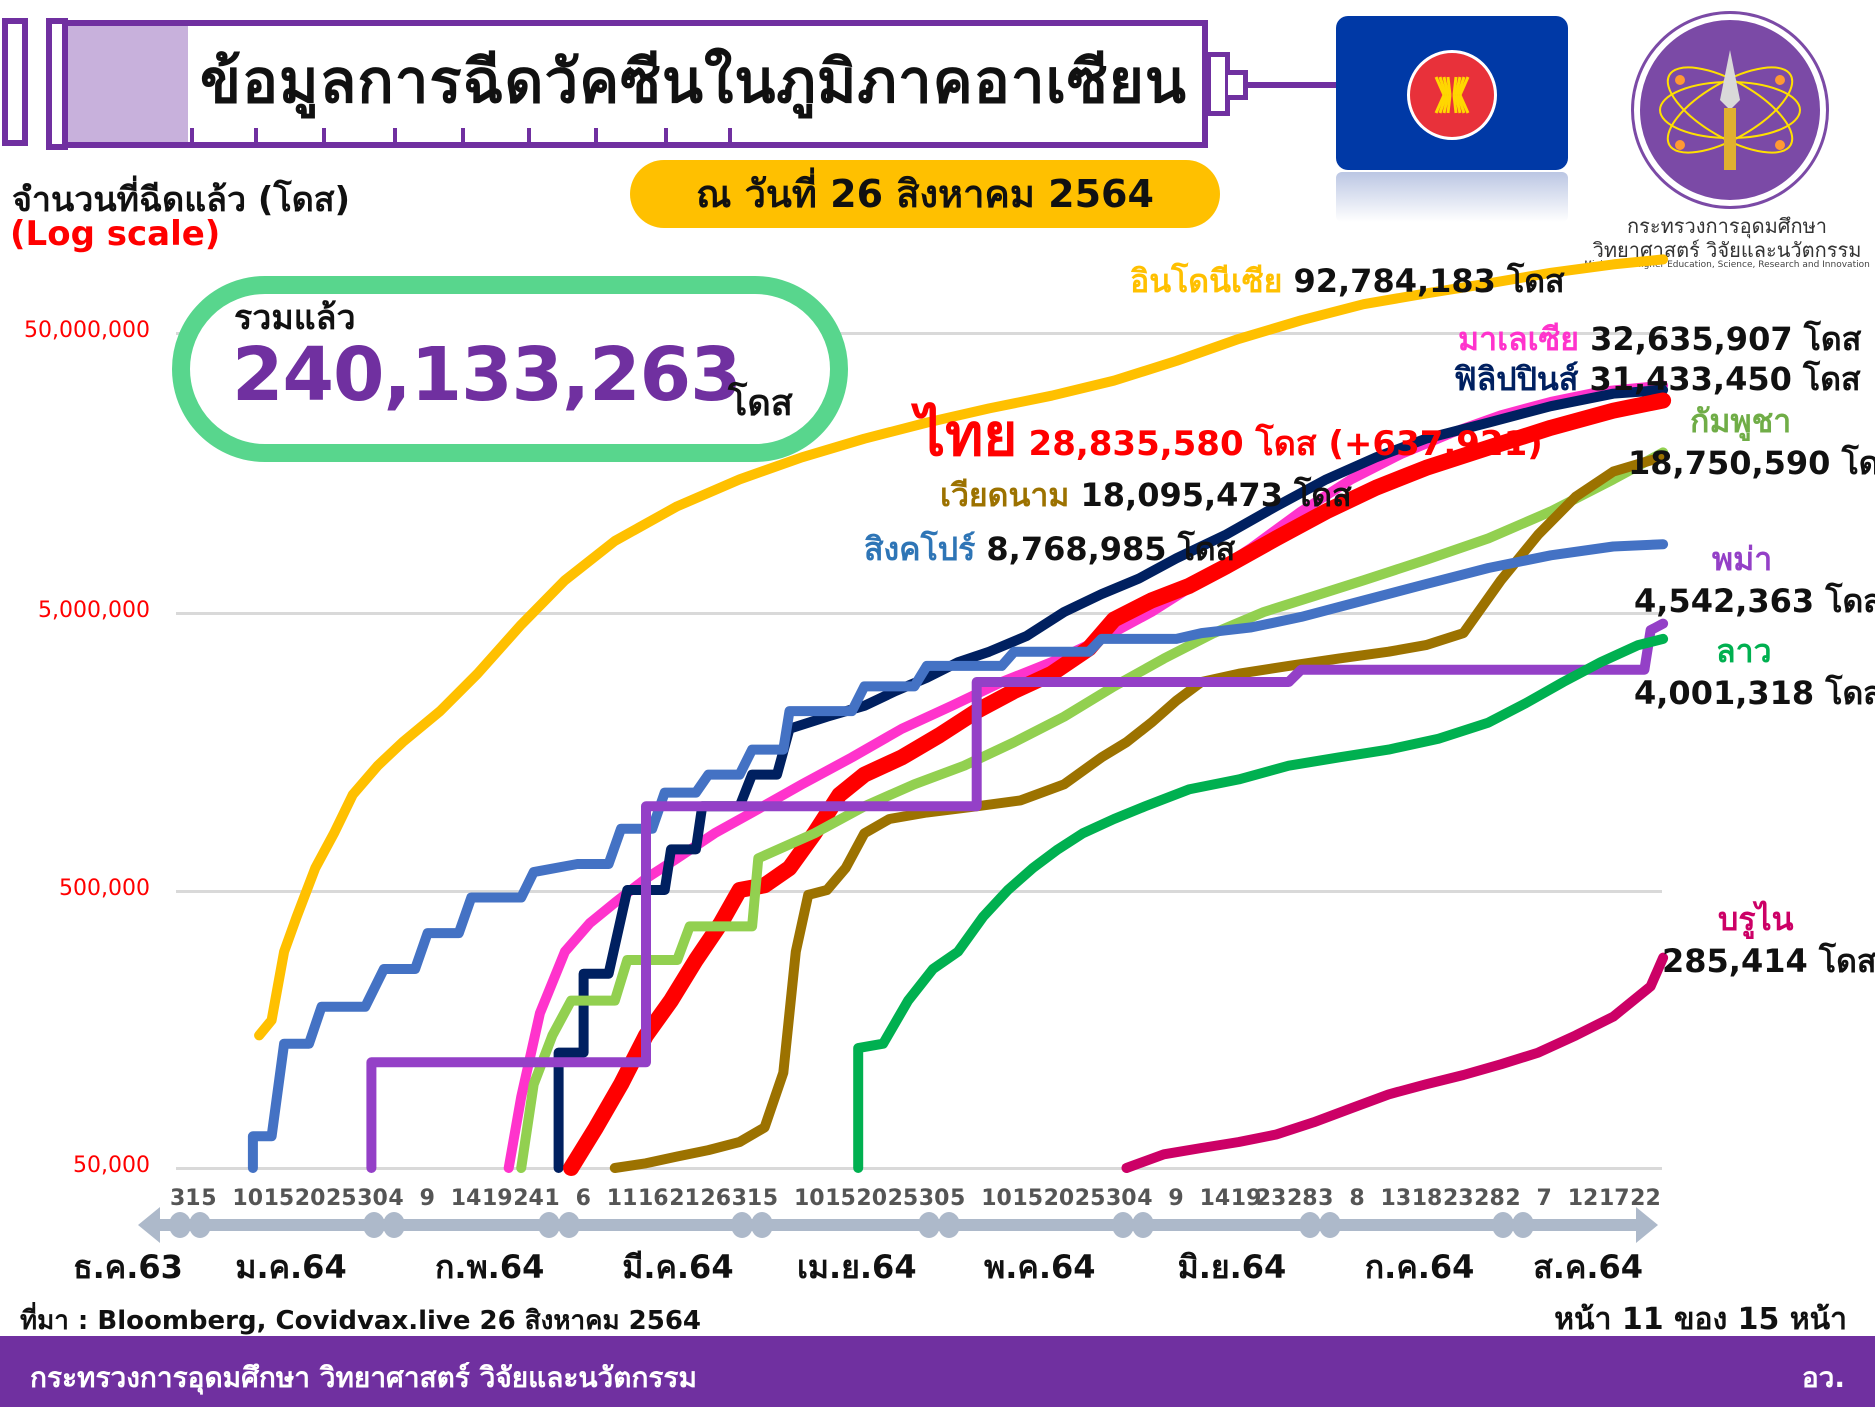 This screenshot has width=1875, height=1407. I want to click on series-label-laos-name: ลาว, so click(1744, 651).